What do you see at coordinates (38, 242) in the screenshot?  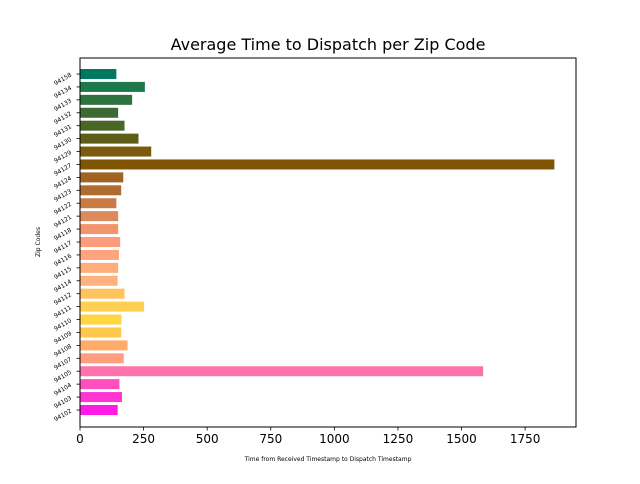 I see `y-axis-label: Zip Codes` at bounding box center [38, 242].